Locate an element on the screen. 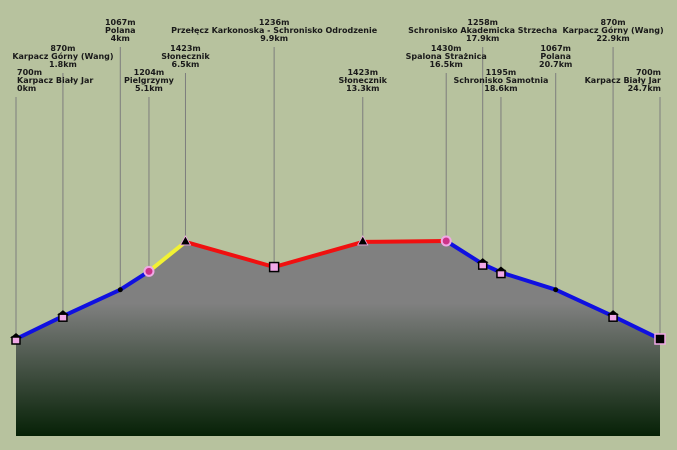 This screenshot has height=450, width=677. point-distance-label: 5.1km is located at coordinates (149, 88).